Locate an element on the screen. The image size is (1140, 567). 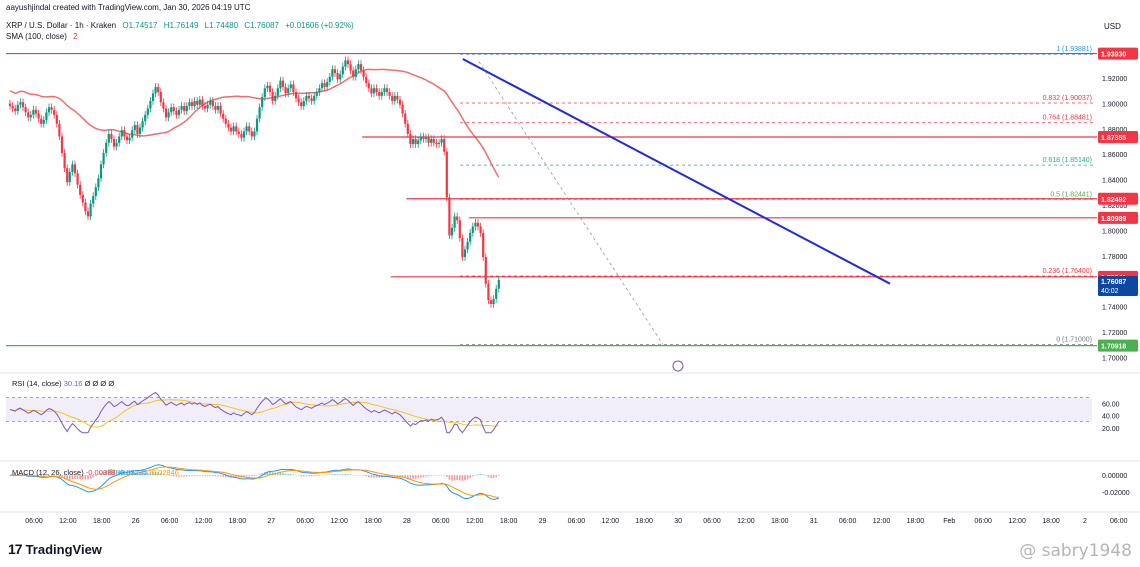
time-tick-label: 31 is located at coordinates (814, 521).